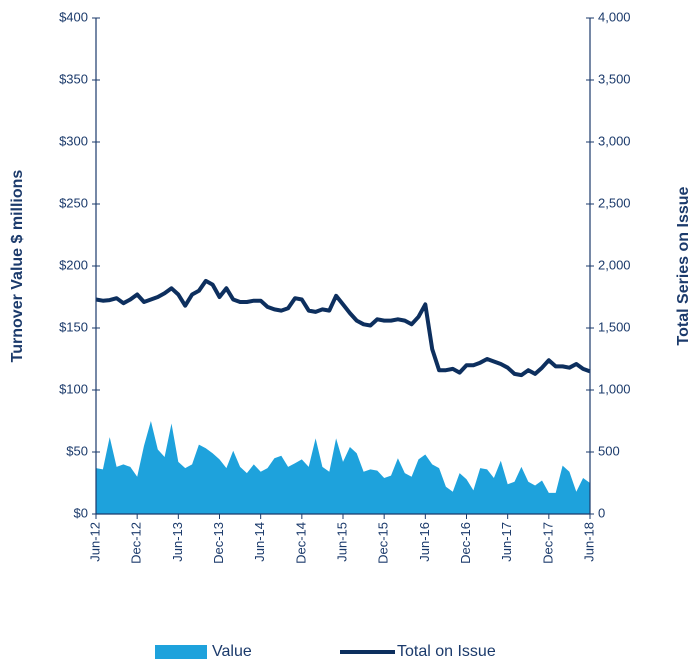 The height and width of the screenshot is (664, 694). What do you see at coordinates (614, 326) in the screenshot?
I see `y2-tick-label: 1,500` at bounding box center [614, 326].